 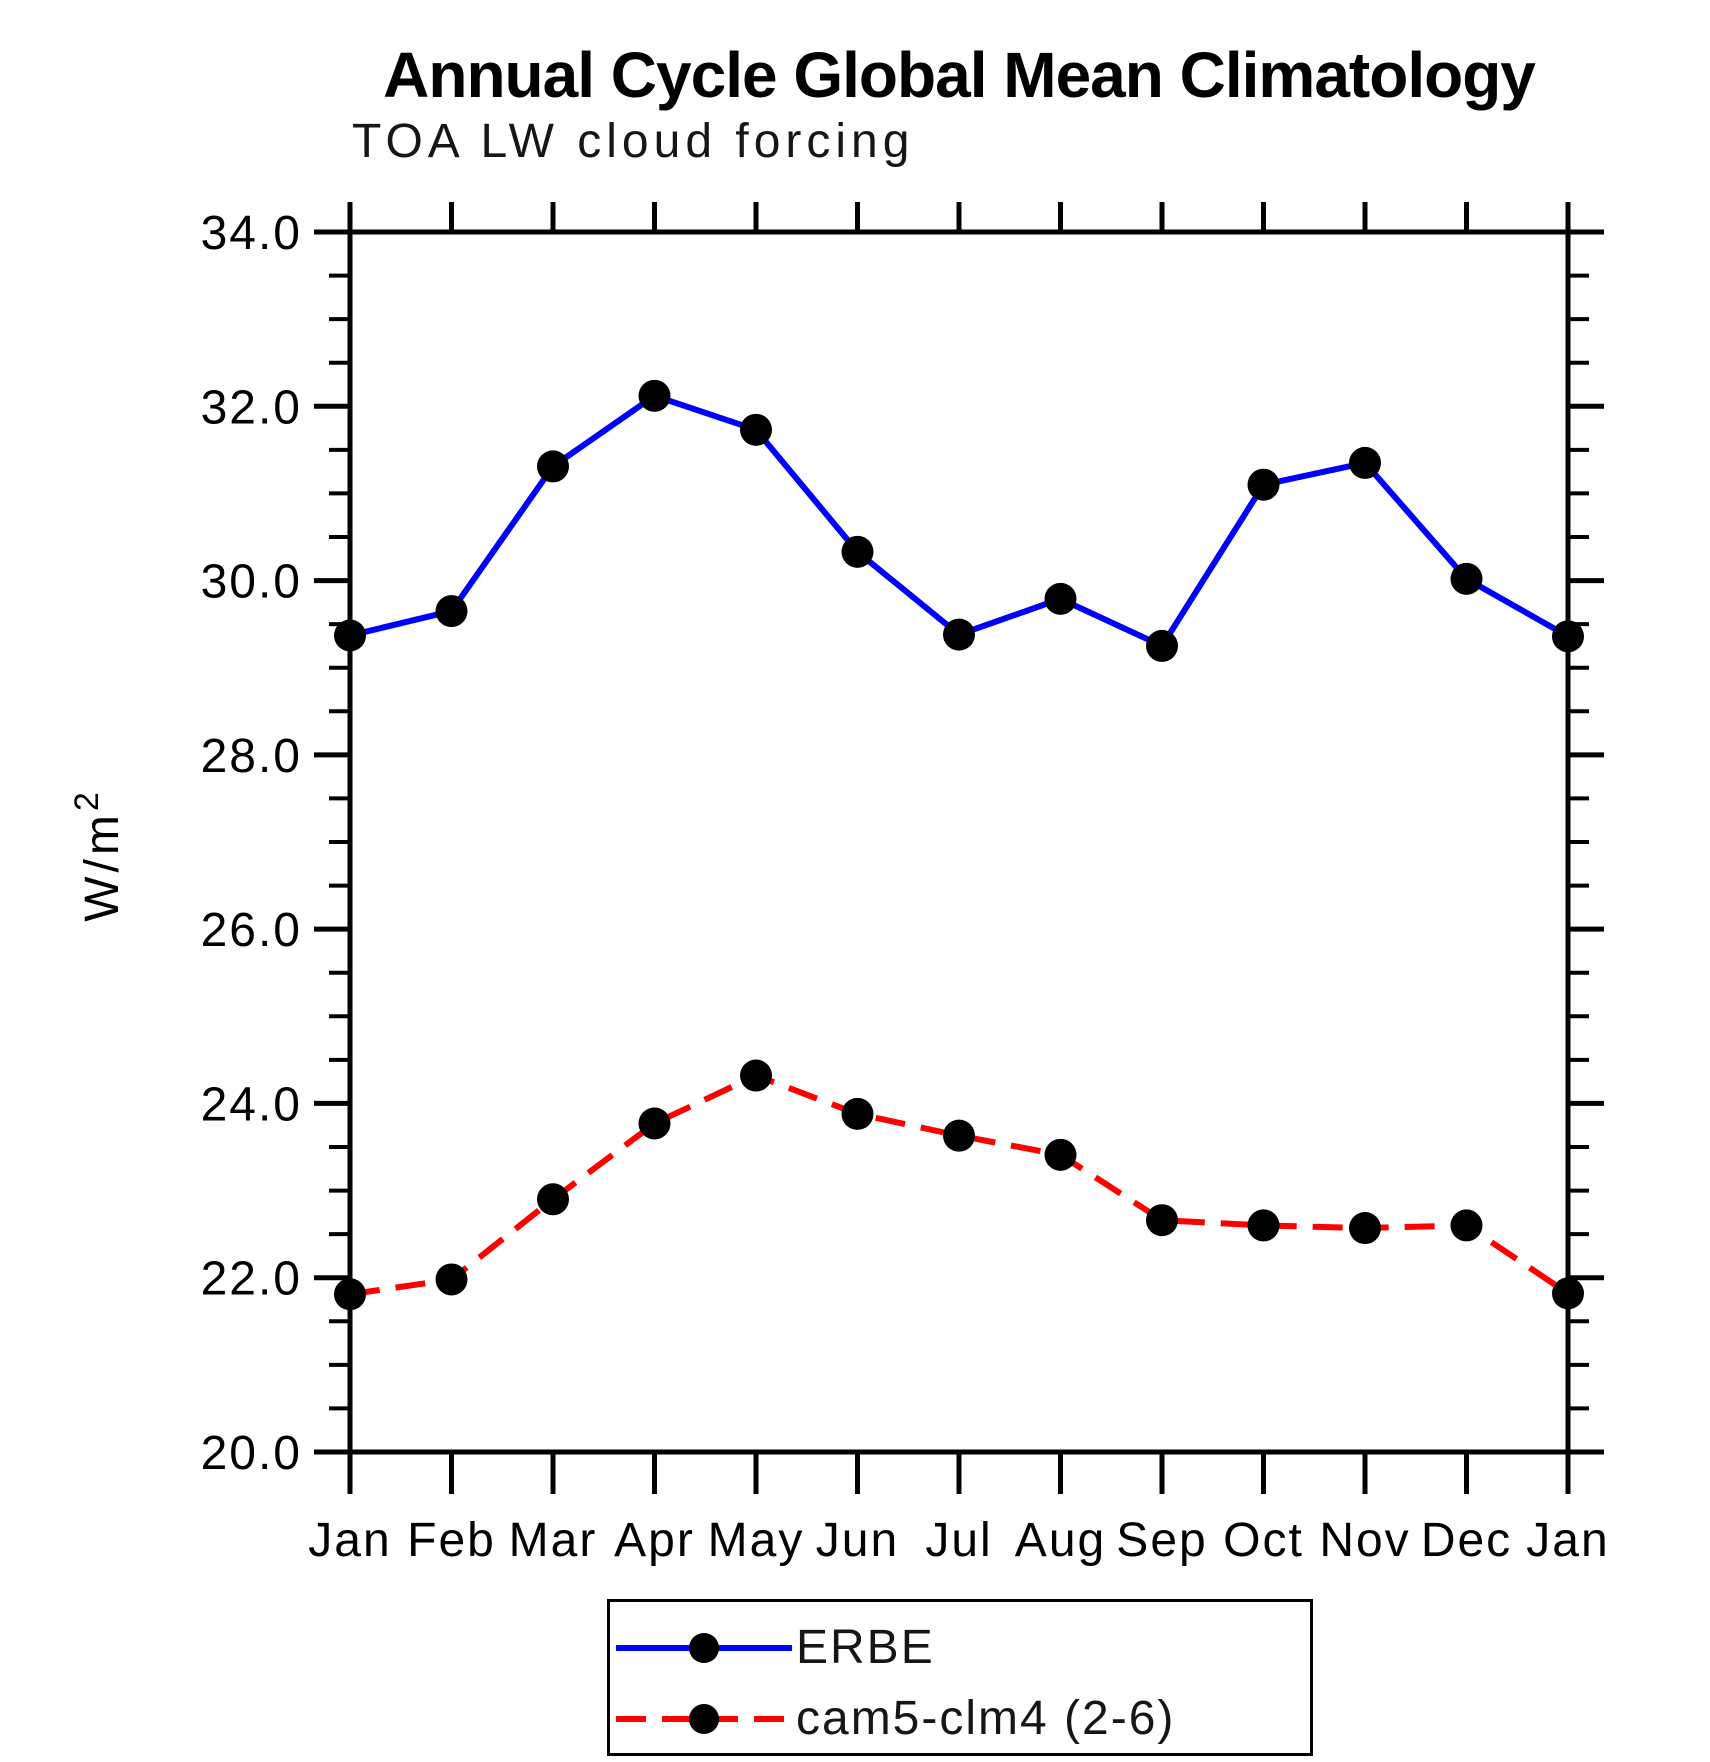 What do you see at coordinates (959, 75) in the screenshot?
I see `chart-title: Annual Cycle Global Mean Climatology` at bounding box center [959, 75].